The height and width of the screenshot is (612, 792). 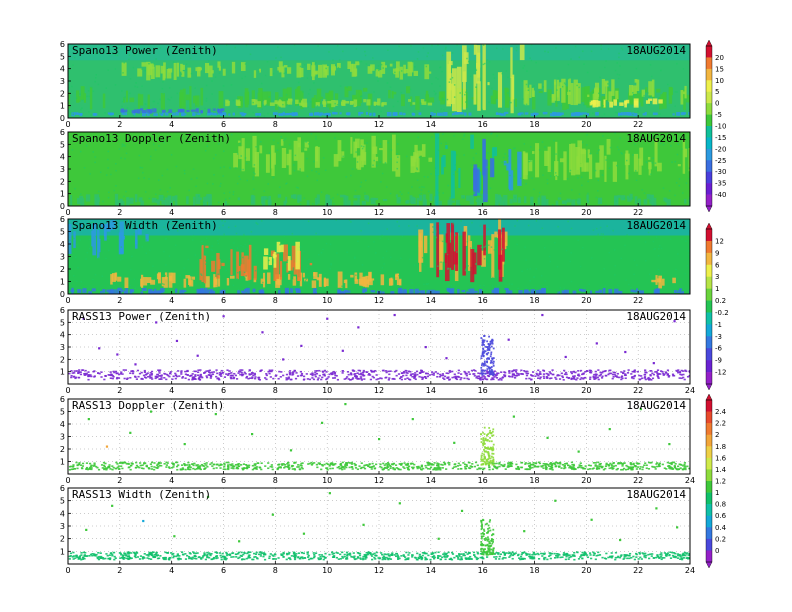 I want to click on y-tick-label: 1, so click(x=62, y=106).